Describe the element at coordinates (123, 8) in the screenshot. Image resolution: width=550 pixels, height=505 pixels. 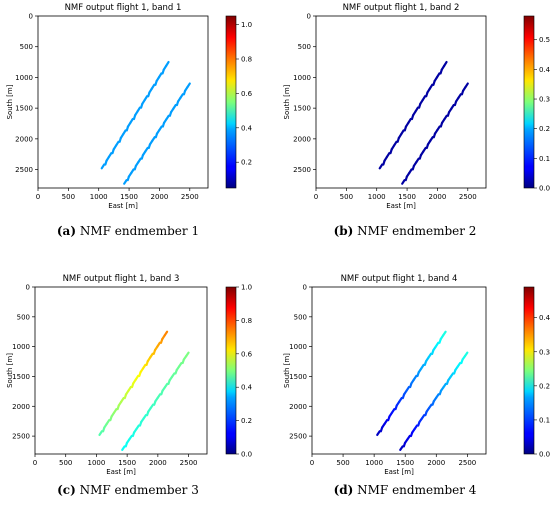
I see `plot-title: NMF output flight 1, band 1` at that location.